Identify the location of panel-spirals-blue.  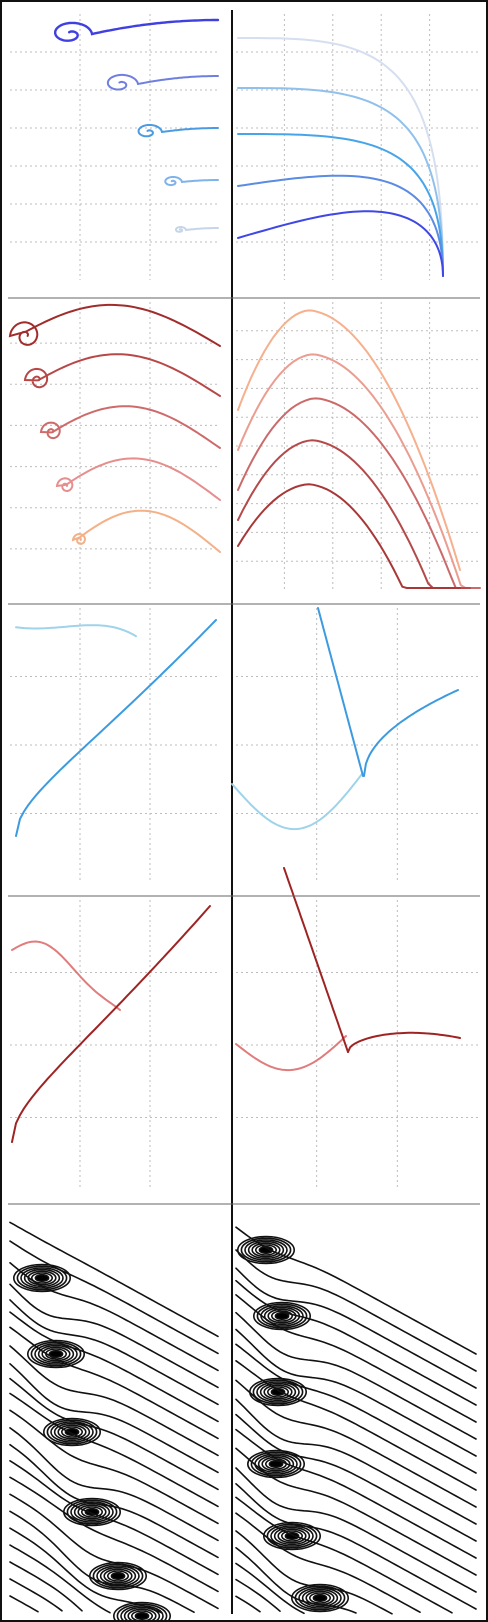
(115, 147).